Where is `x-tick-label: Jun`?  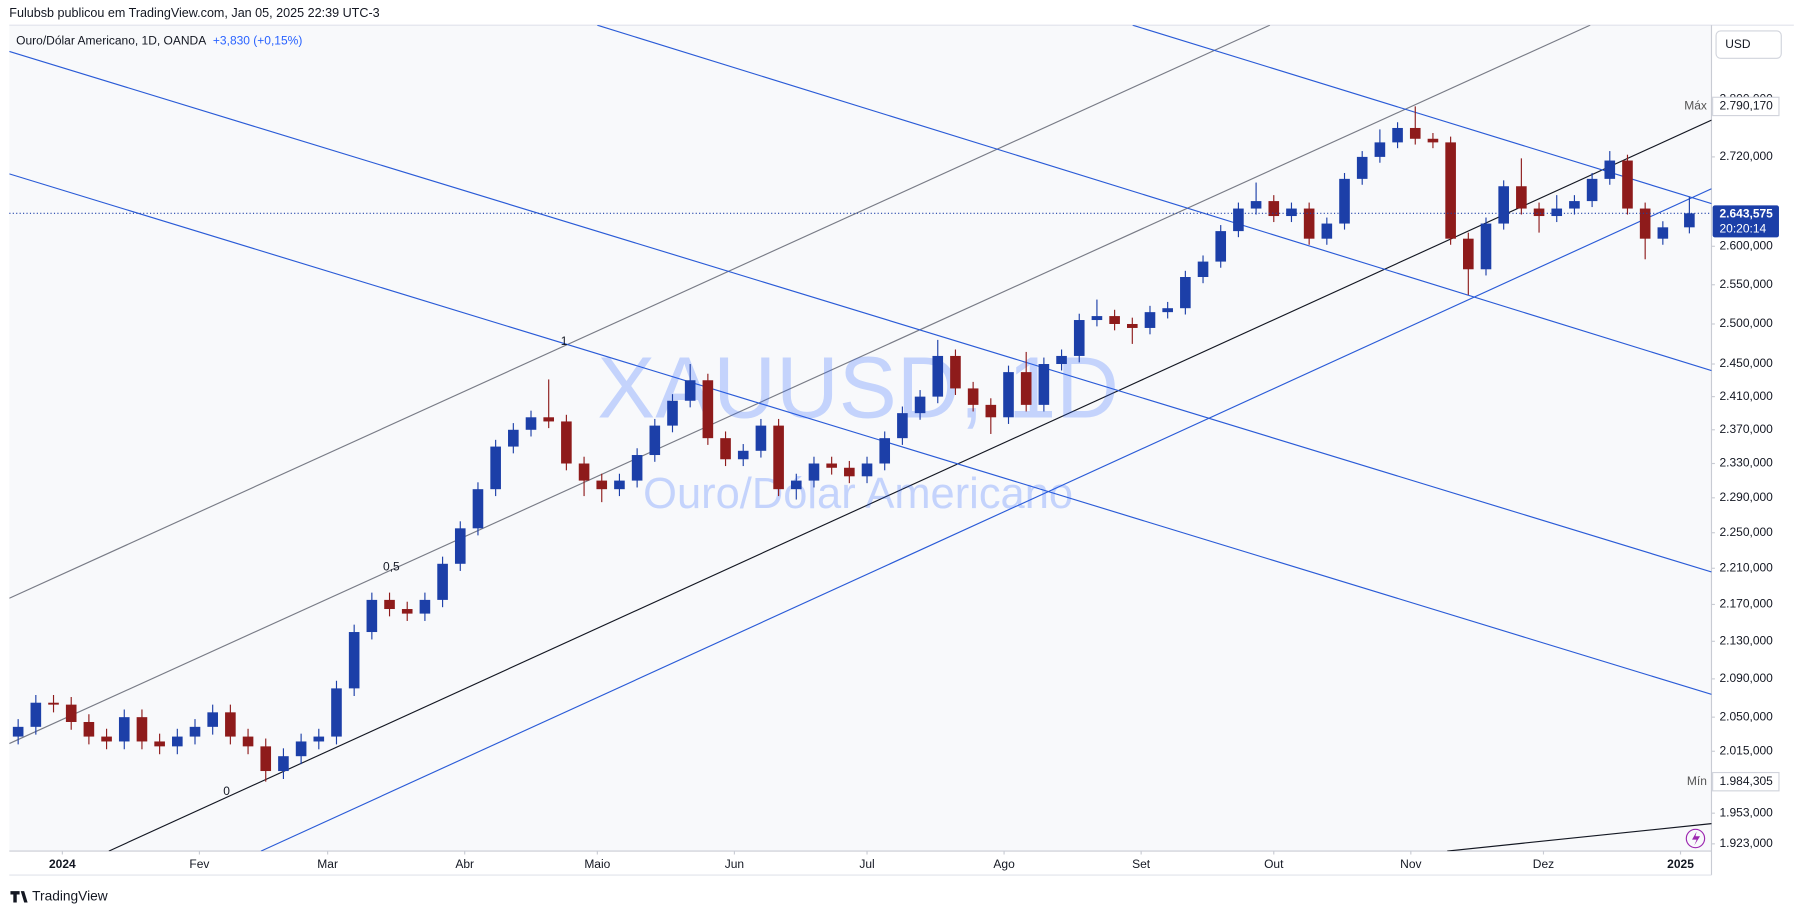 x-tick-label: Jun is located at coordinates (734, 864).